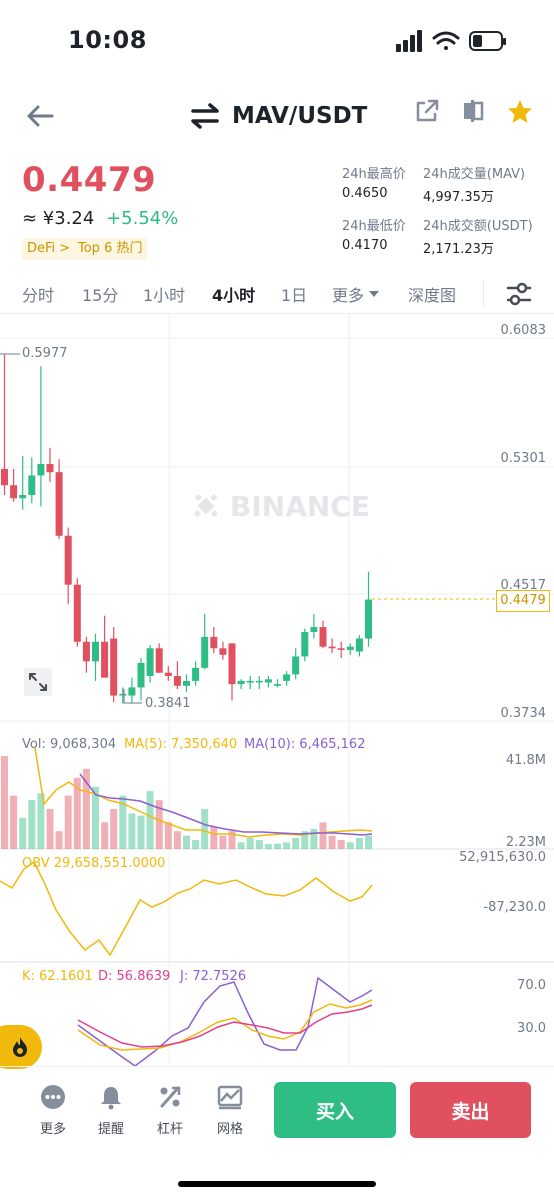 Image resolution: width=554 pixels, height=1200 pixels. I want to click on layout-toggle-icon, so click(473, 111).